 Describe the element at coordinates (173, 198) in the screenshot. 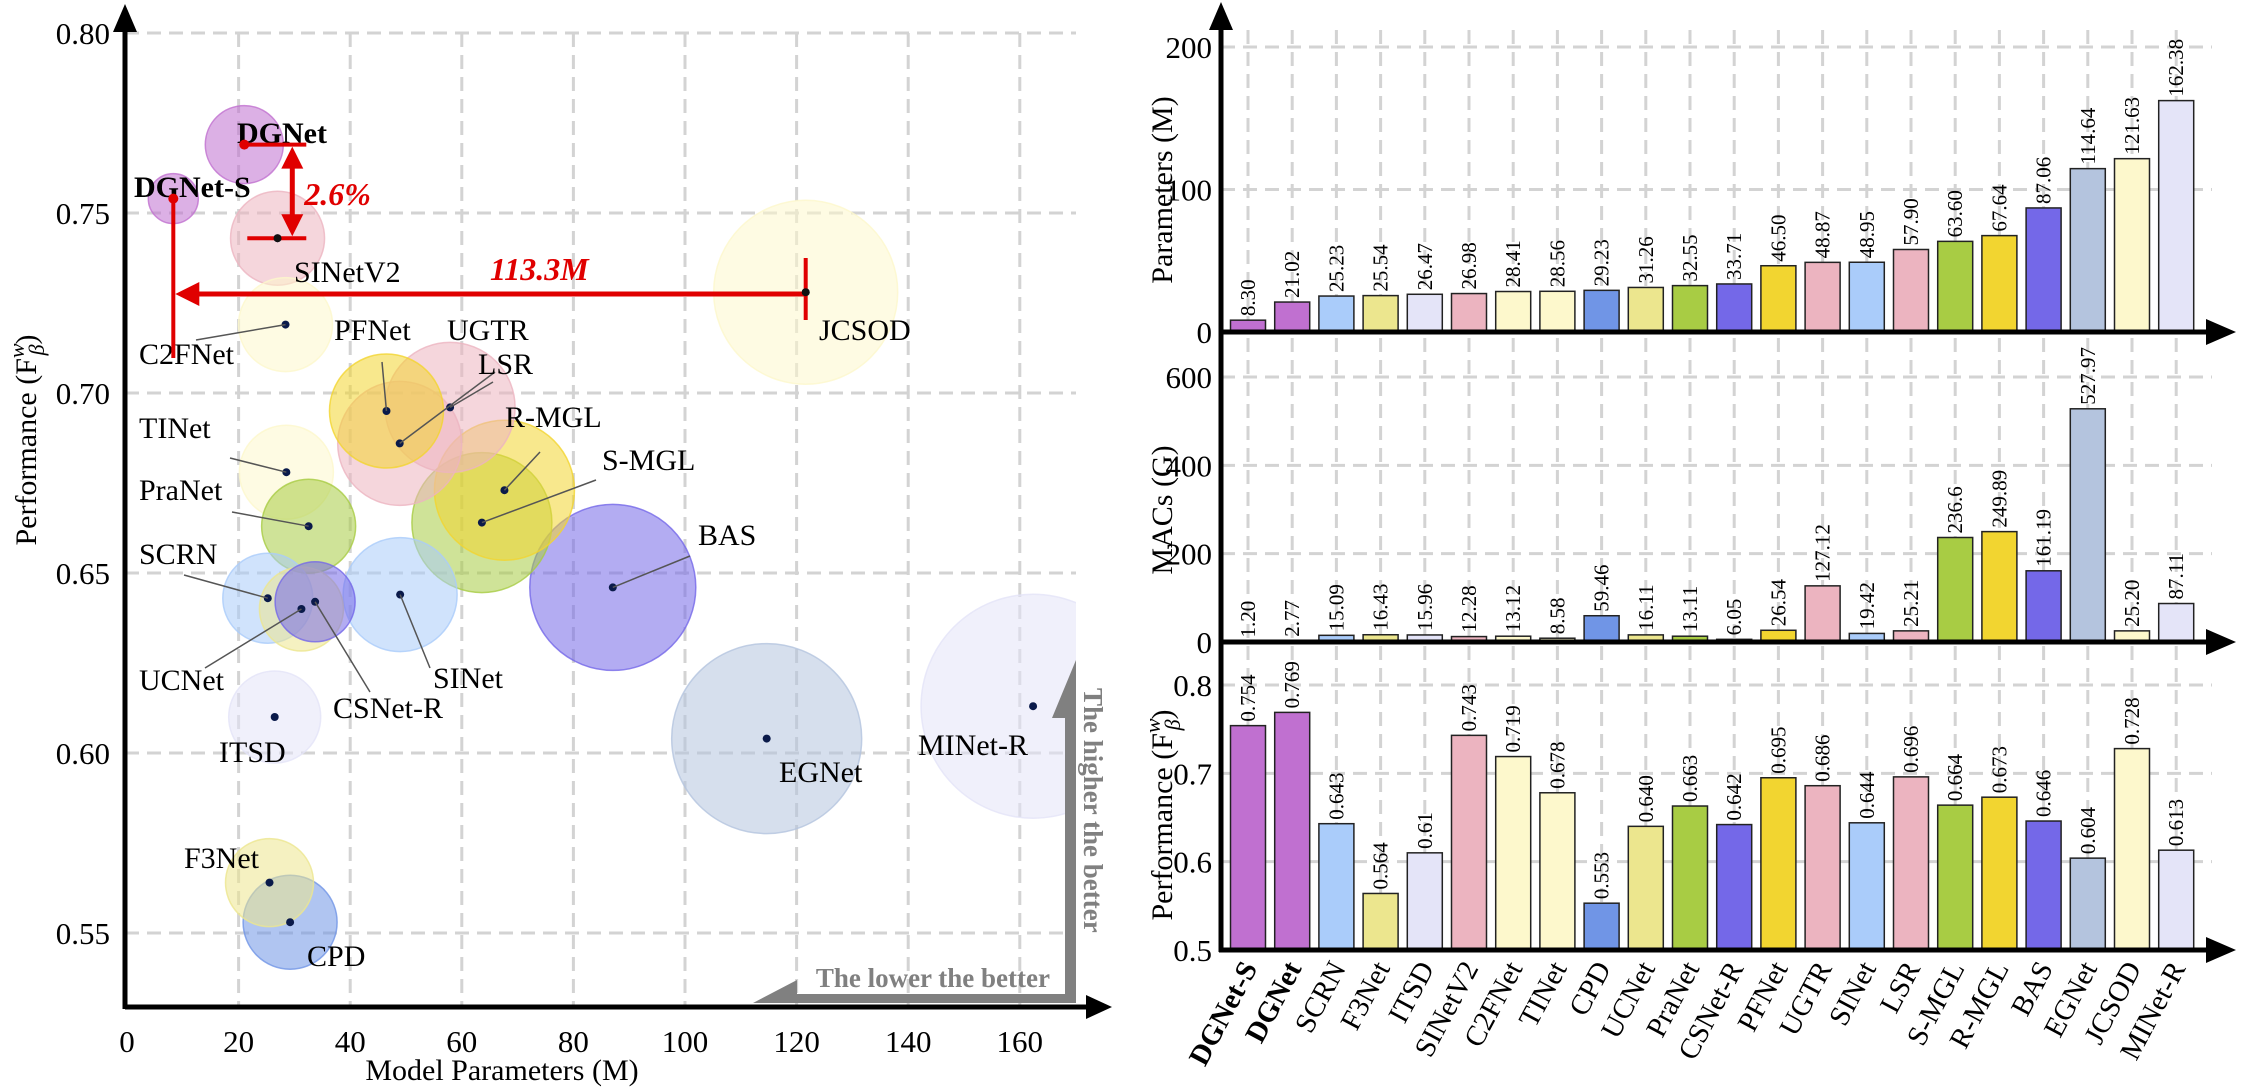

I see `dgnet-s-point` at that location.